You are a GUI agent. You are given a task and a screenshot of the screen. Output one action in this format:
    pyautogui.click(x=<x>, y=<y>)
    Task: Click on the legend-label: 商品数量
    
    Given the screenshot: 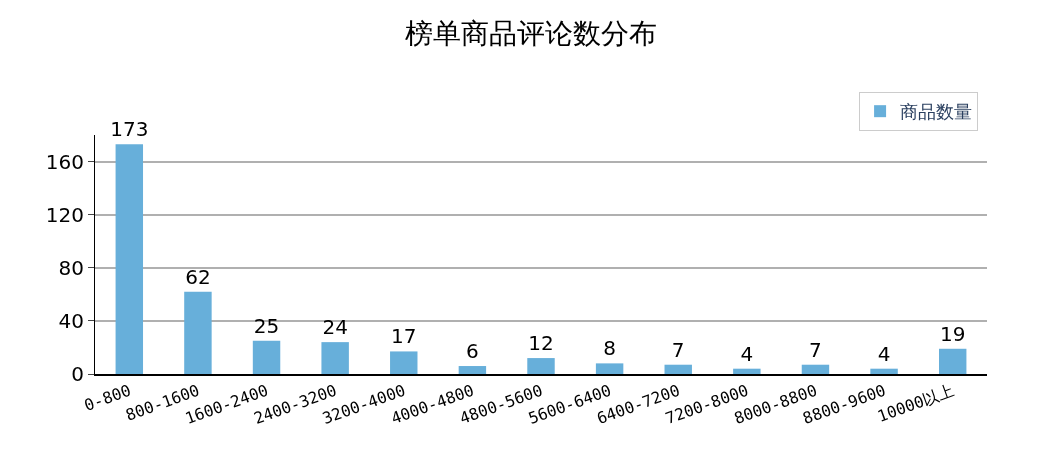 What is the action you would take?
    pyautogui.click(x=936, y=112)
    